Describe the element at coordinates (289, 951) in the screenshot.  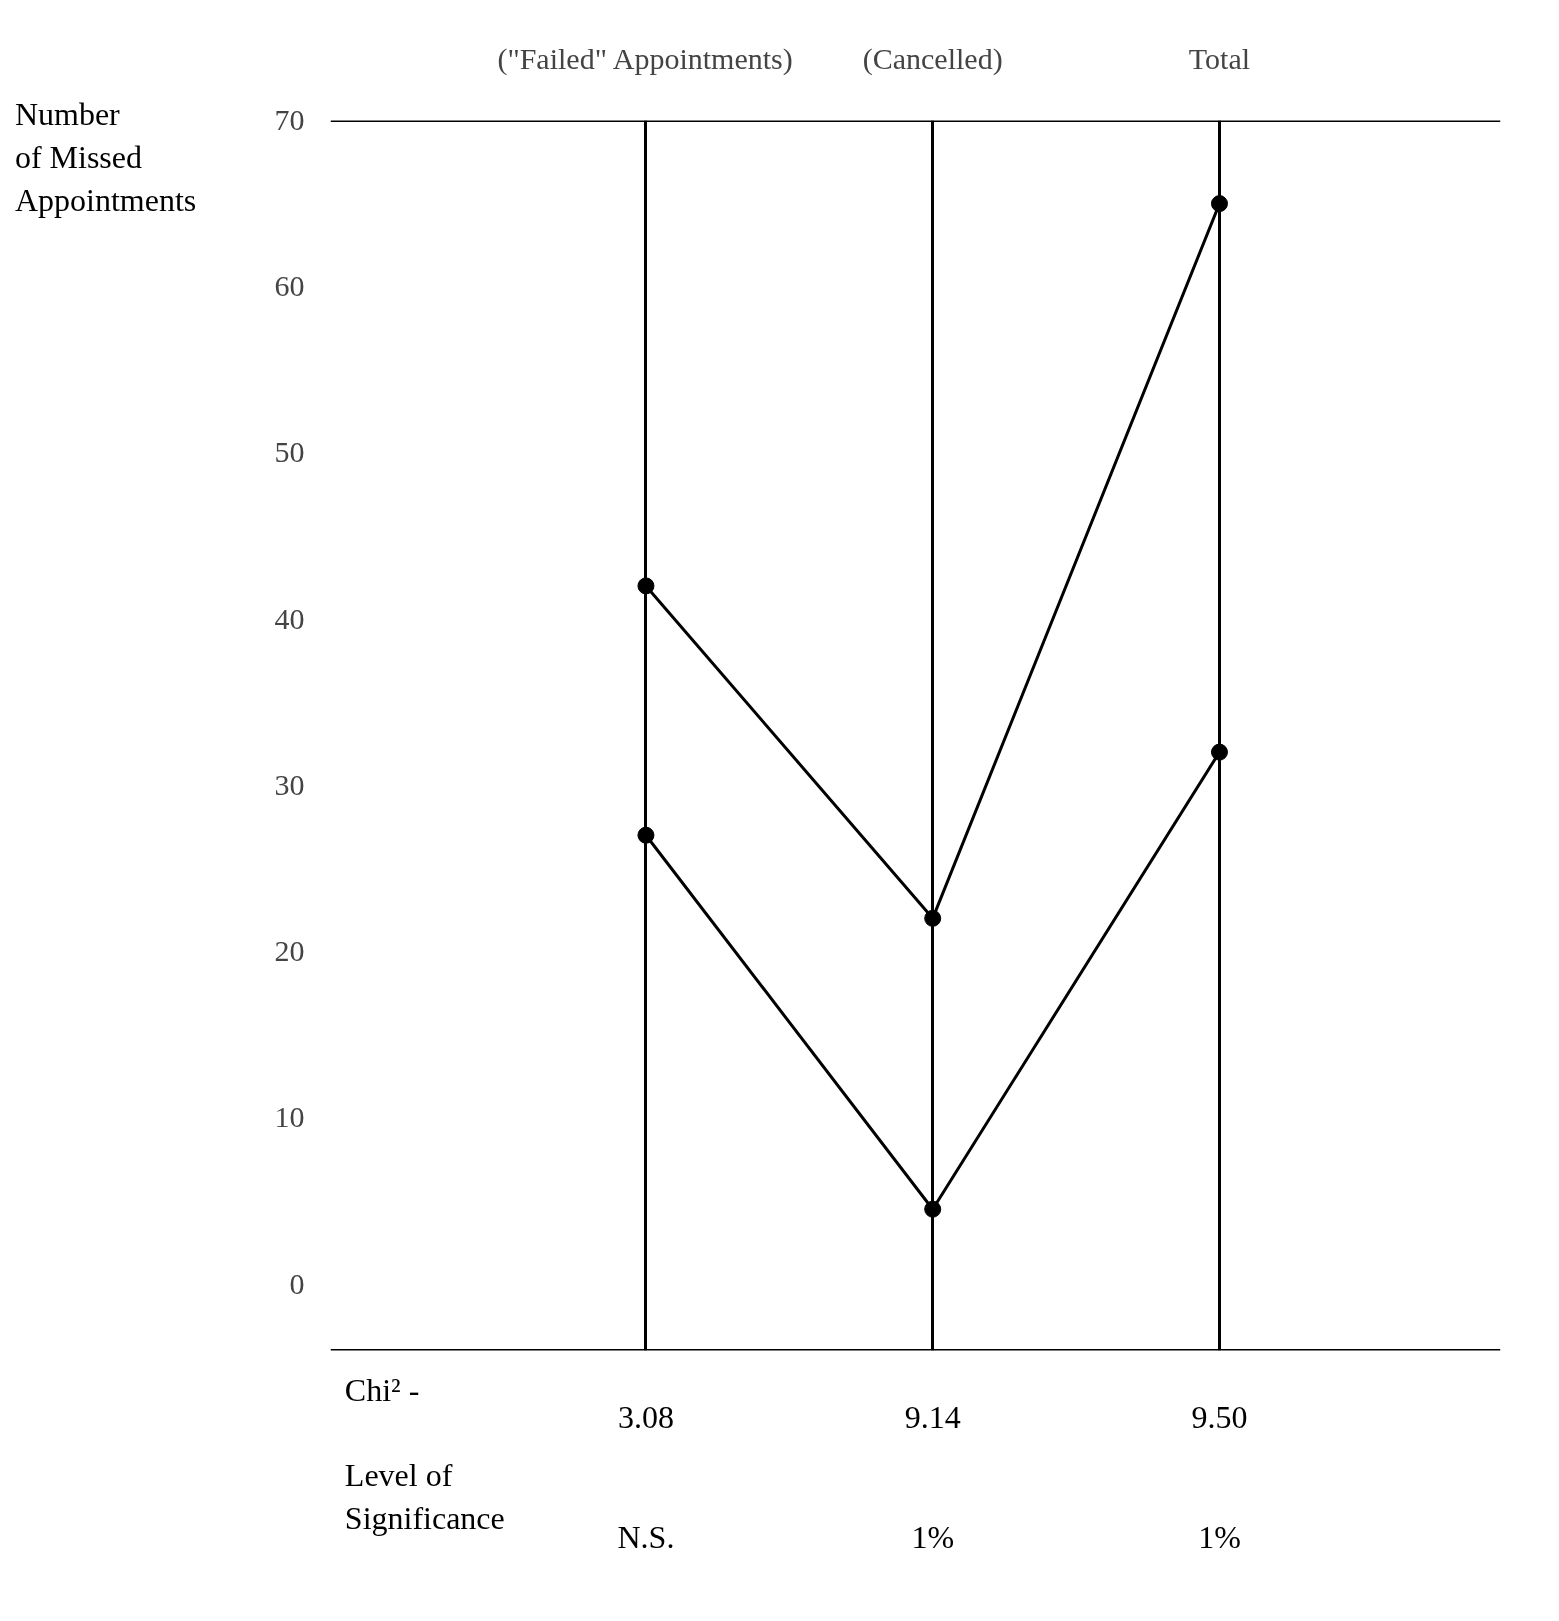
I see `y-tick-label: 20` at that location.